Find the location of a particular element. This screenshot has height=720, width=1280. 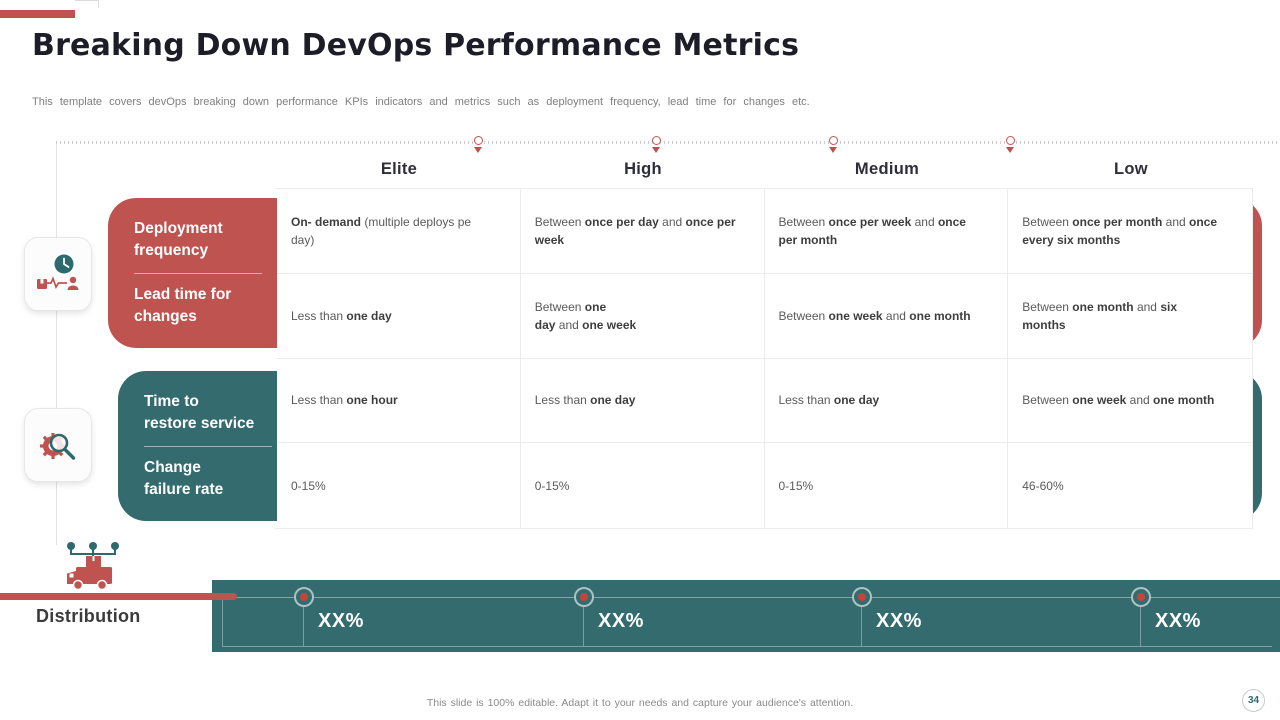

page-number-badge: 34 is located at coordinates (1253, 700).